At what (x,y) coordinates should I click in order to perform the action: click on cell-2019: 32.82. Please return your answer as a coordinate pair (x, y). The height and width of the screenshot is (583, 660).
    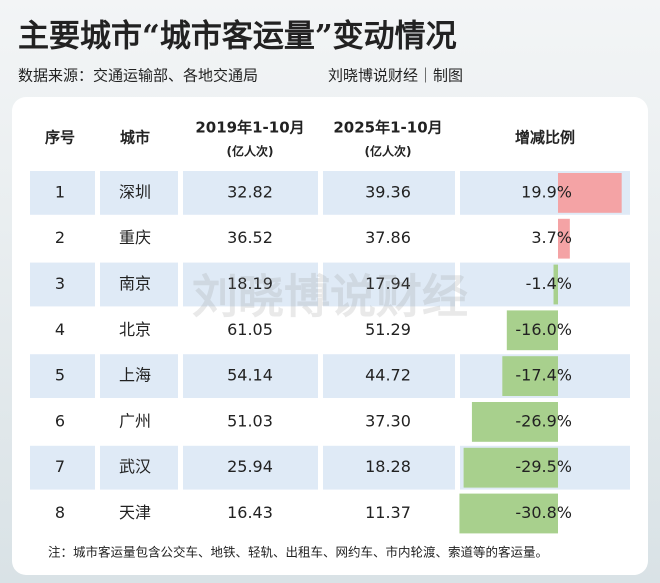
    Looking at the image, I should click on (250, 191).